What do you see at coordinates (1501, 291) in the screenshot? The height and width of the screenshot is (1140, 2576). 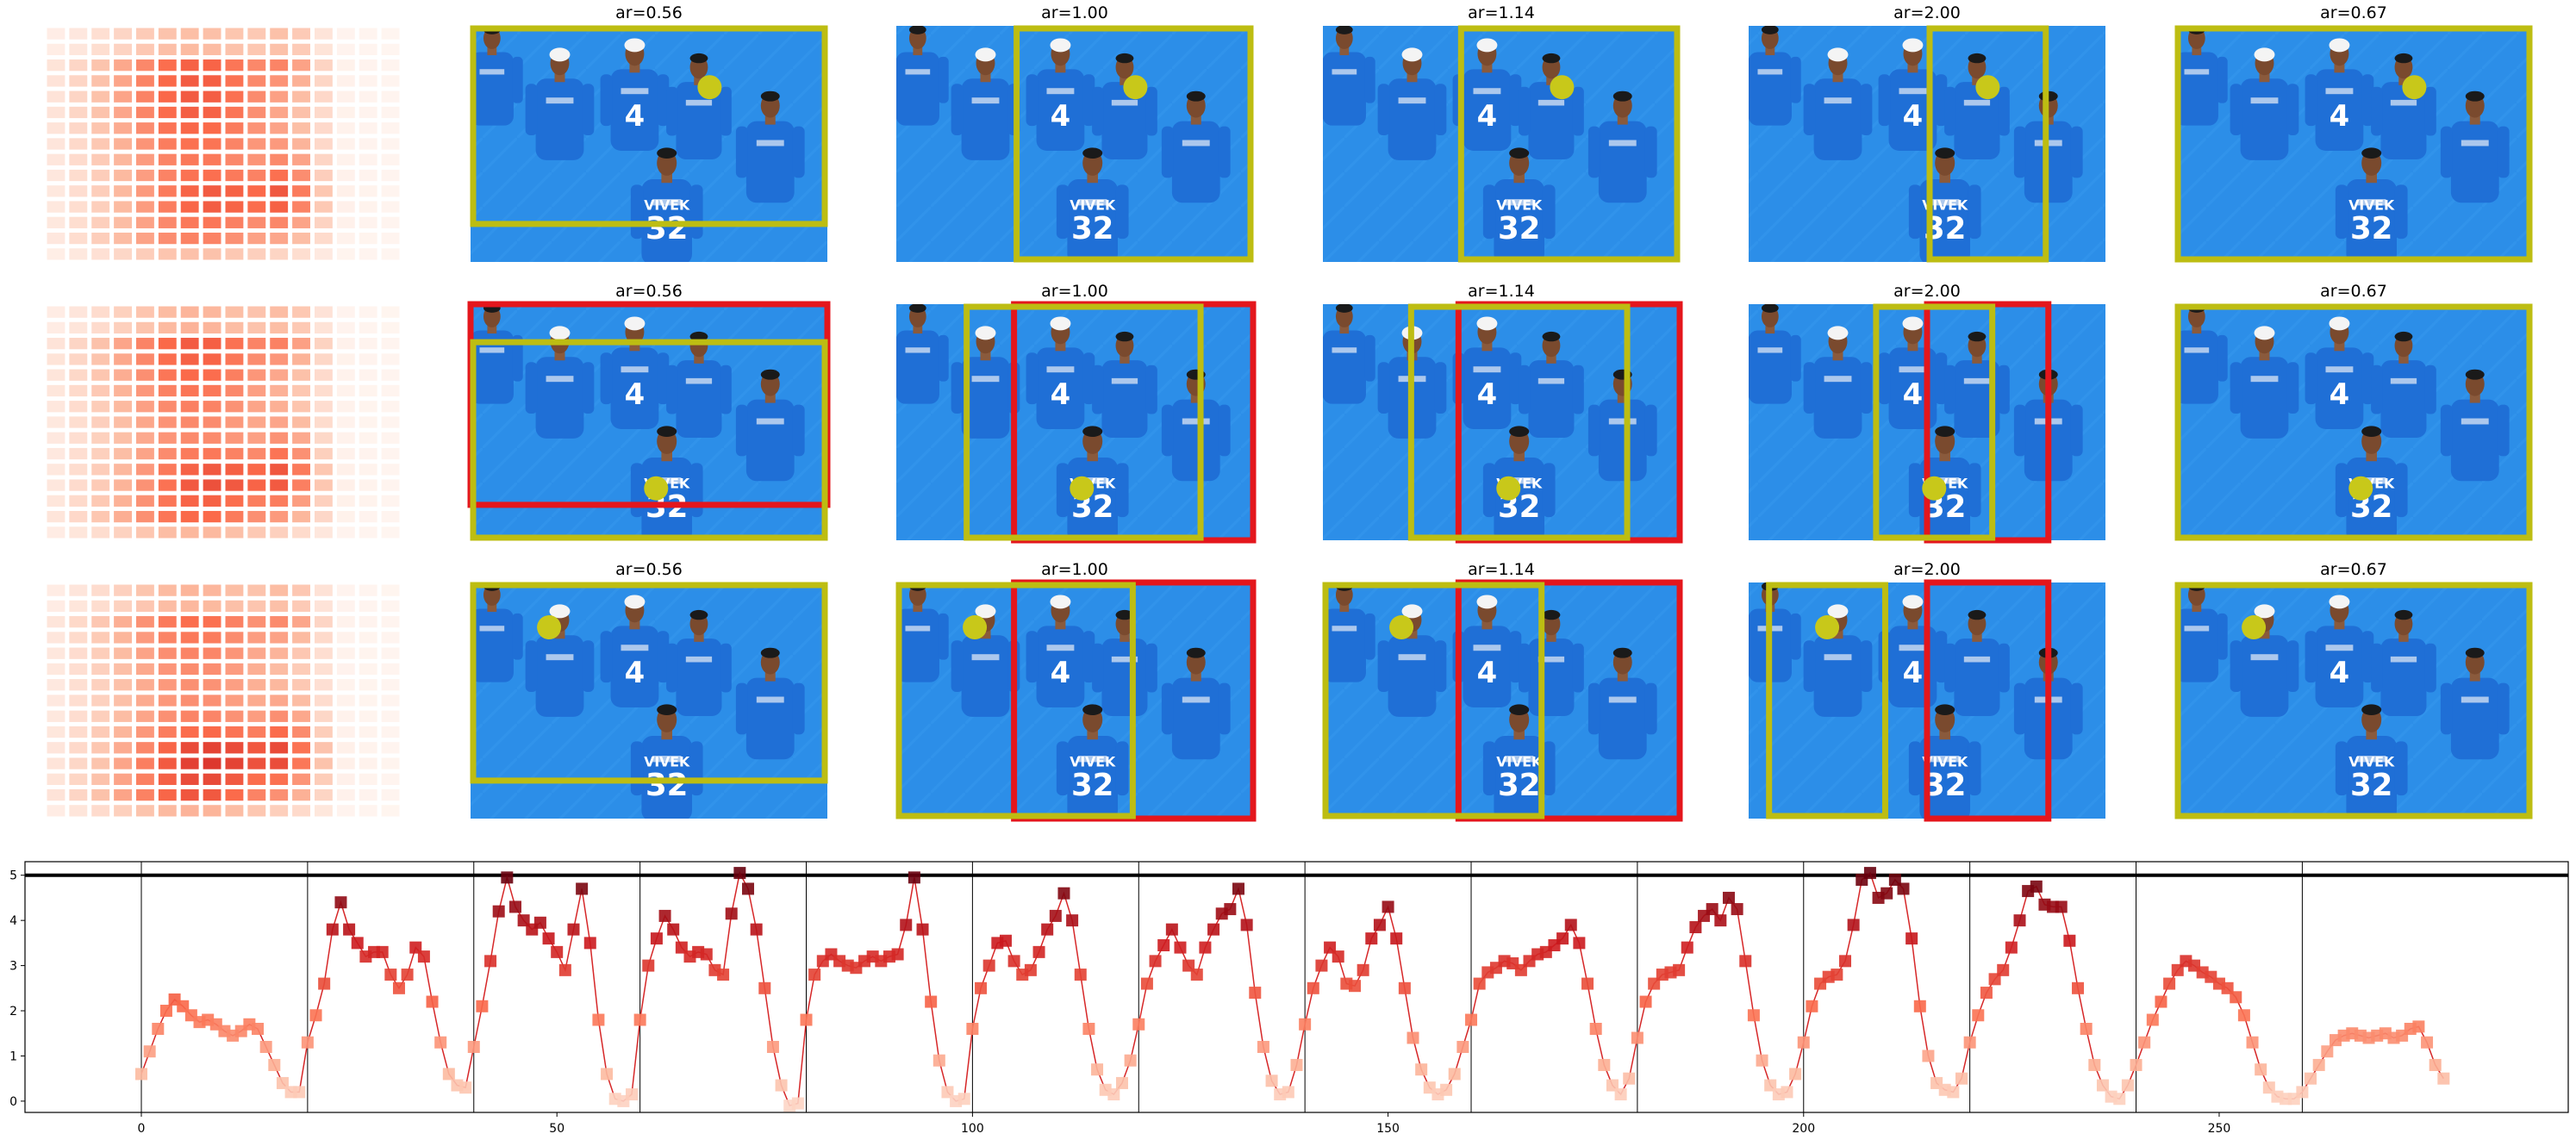 I see `aspect-ratio-title: ar=1.14` at bounding box center [1501, 291].